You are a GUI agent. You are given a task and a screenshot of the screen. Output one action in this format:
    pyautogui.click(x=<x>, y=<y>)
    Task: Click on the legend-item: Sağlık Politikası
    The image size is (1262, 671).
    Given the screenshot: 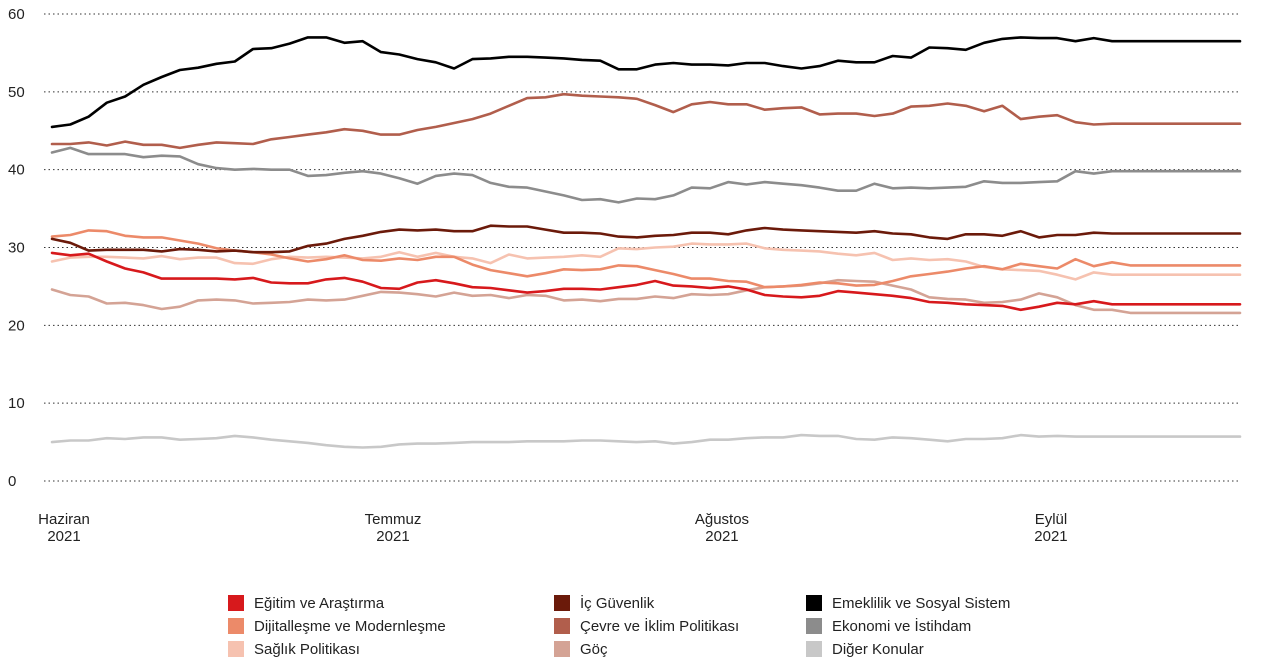 What is the action you would take?
    pyautogui.click(x=294, y=649)
    